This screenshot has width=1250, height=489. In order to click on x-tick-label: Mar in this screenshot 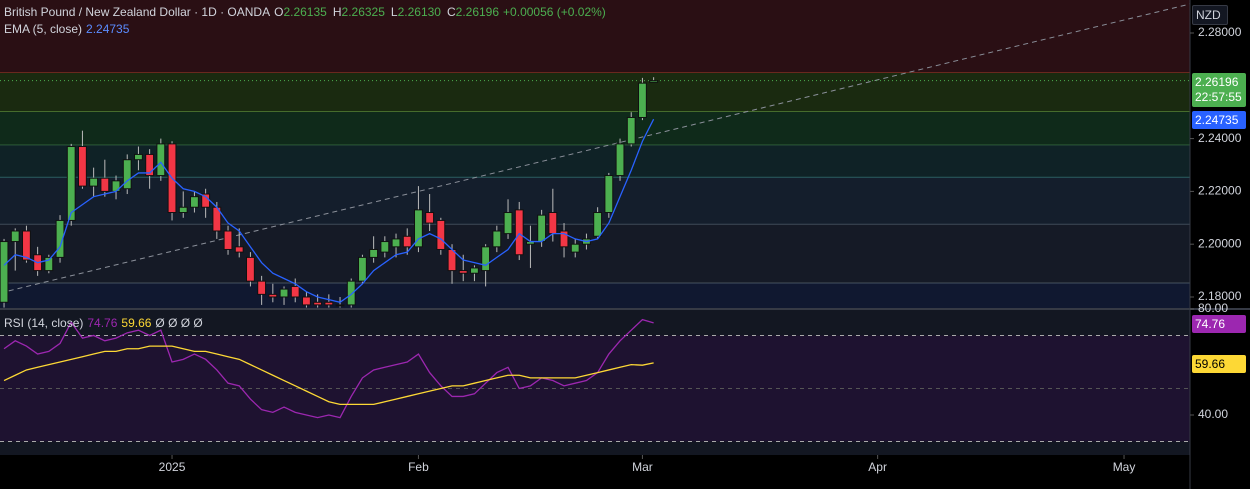, I will do `click(642, 467)`.